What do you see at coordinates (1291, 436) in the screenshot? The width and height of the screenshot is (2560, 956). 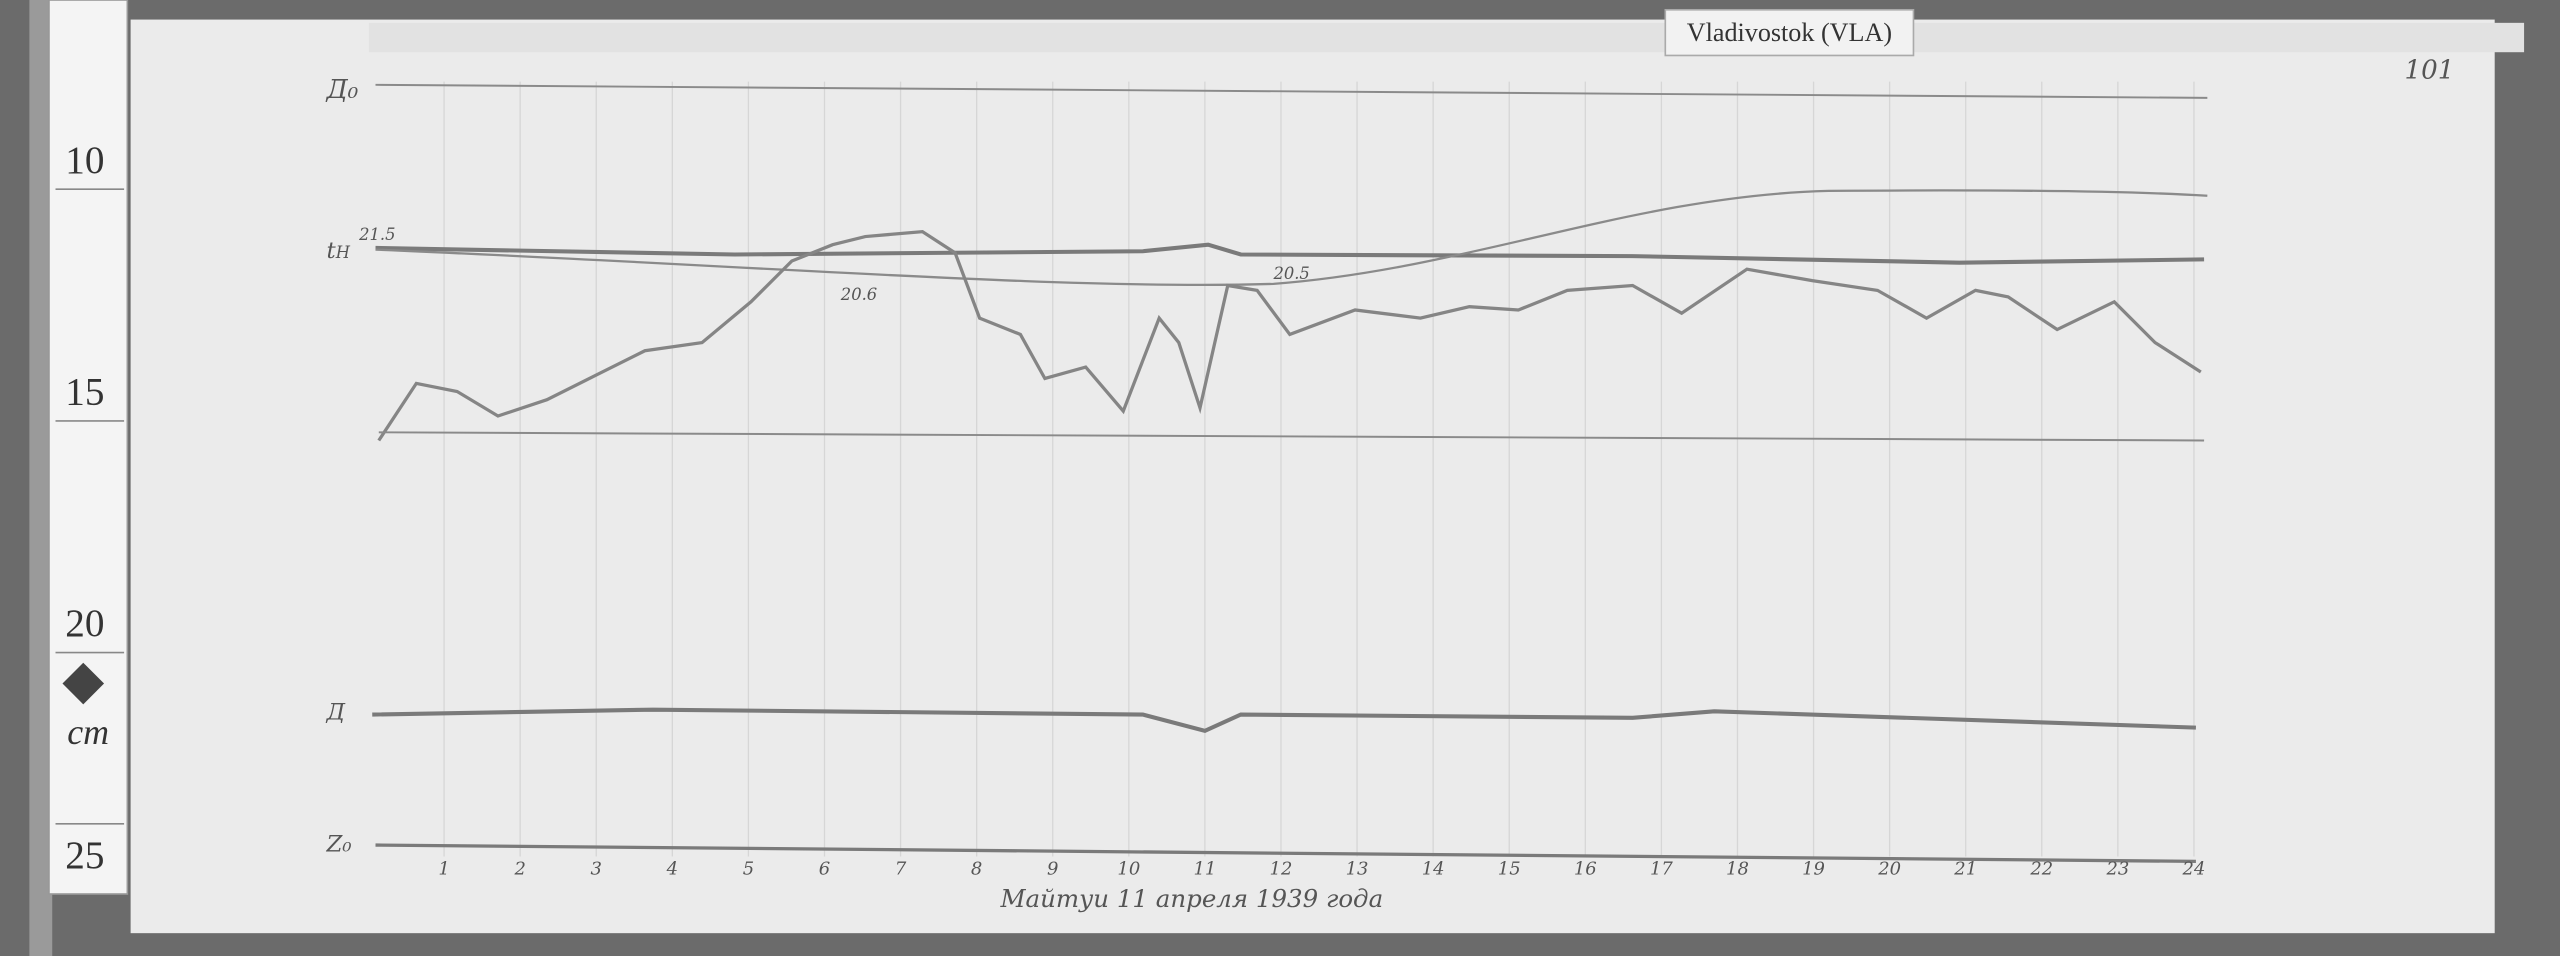 I see `baseline-h0` at bounding box center [1291, 436].